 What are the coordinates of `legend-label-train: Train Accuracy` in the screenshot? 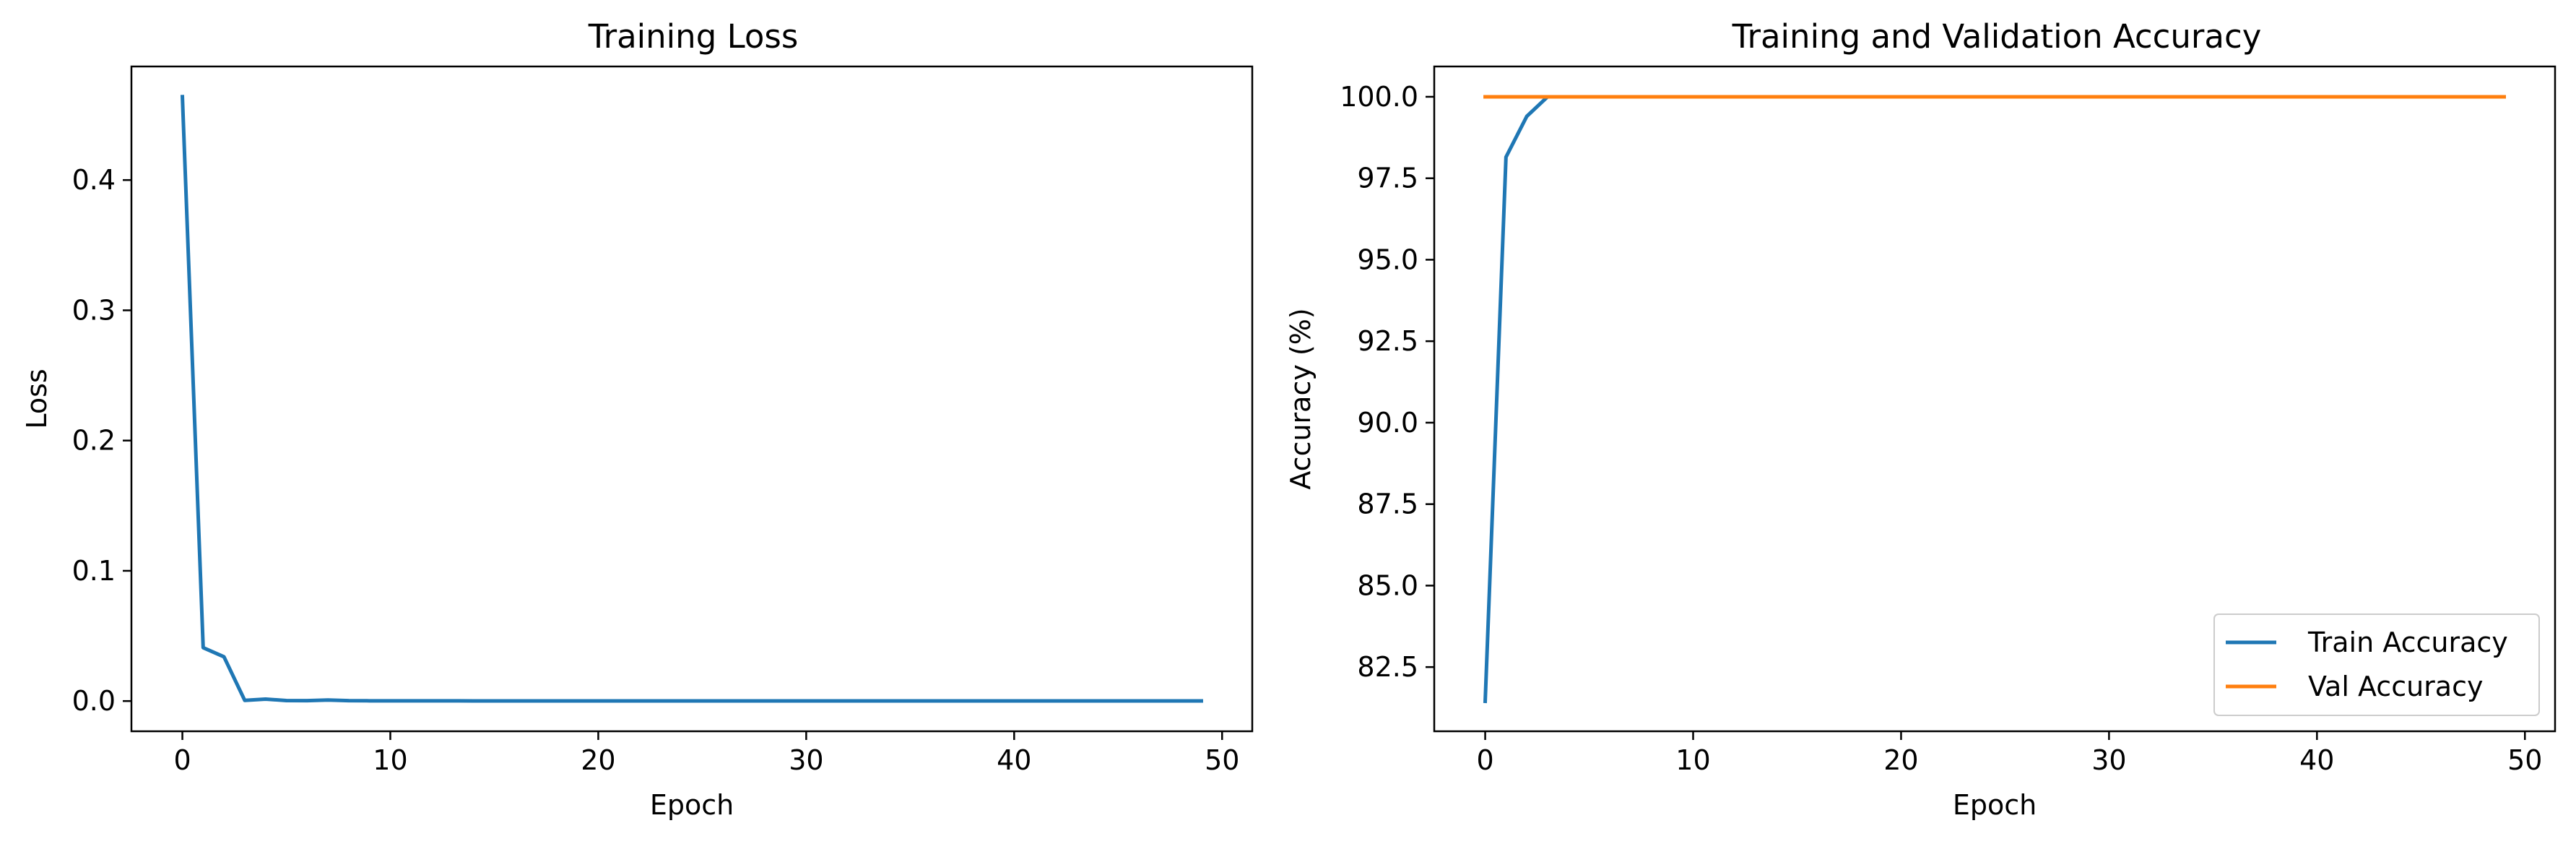 It's located at (2407, 642).